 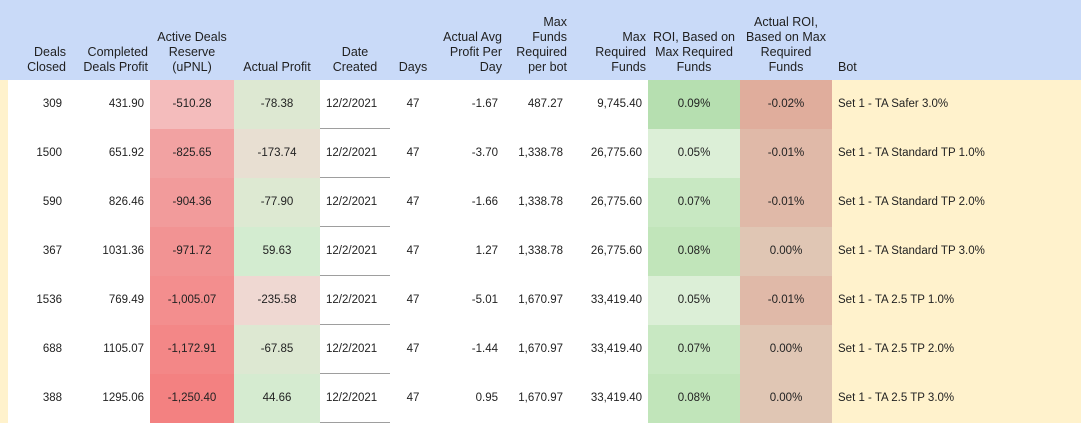 I want to click on deals-closed-cell: 1500, so click(x=38, y=153).